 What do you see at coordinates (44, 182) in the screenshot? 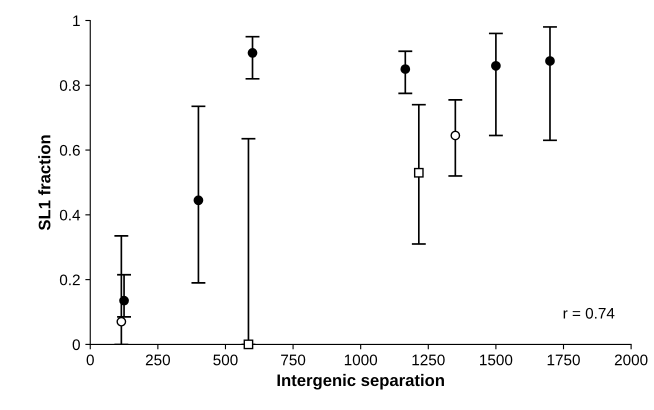
I see `y-axis-title: SL1 fraction` at bounding box center [44, 182].